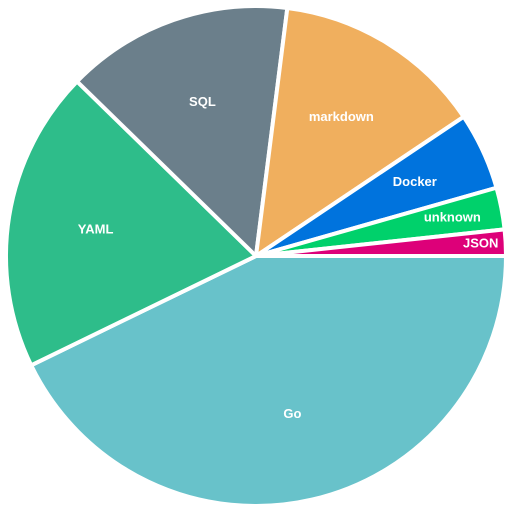 This screenshot has height=512, width=512. I want to click on pie-label-yaml: YAML, so click(96, 229).